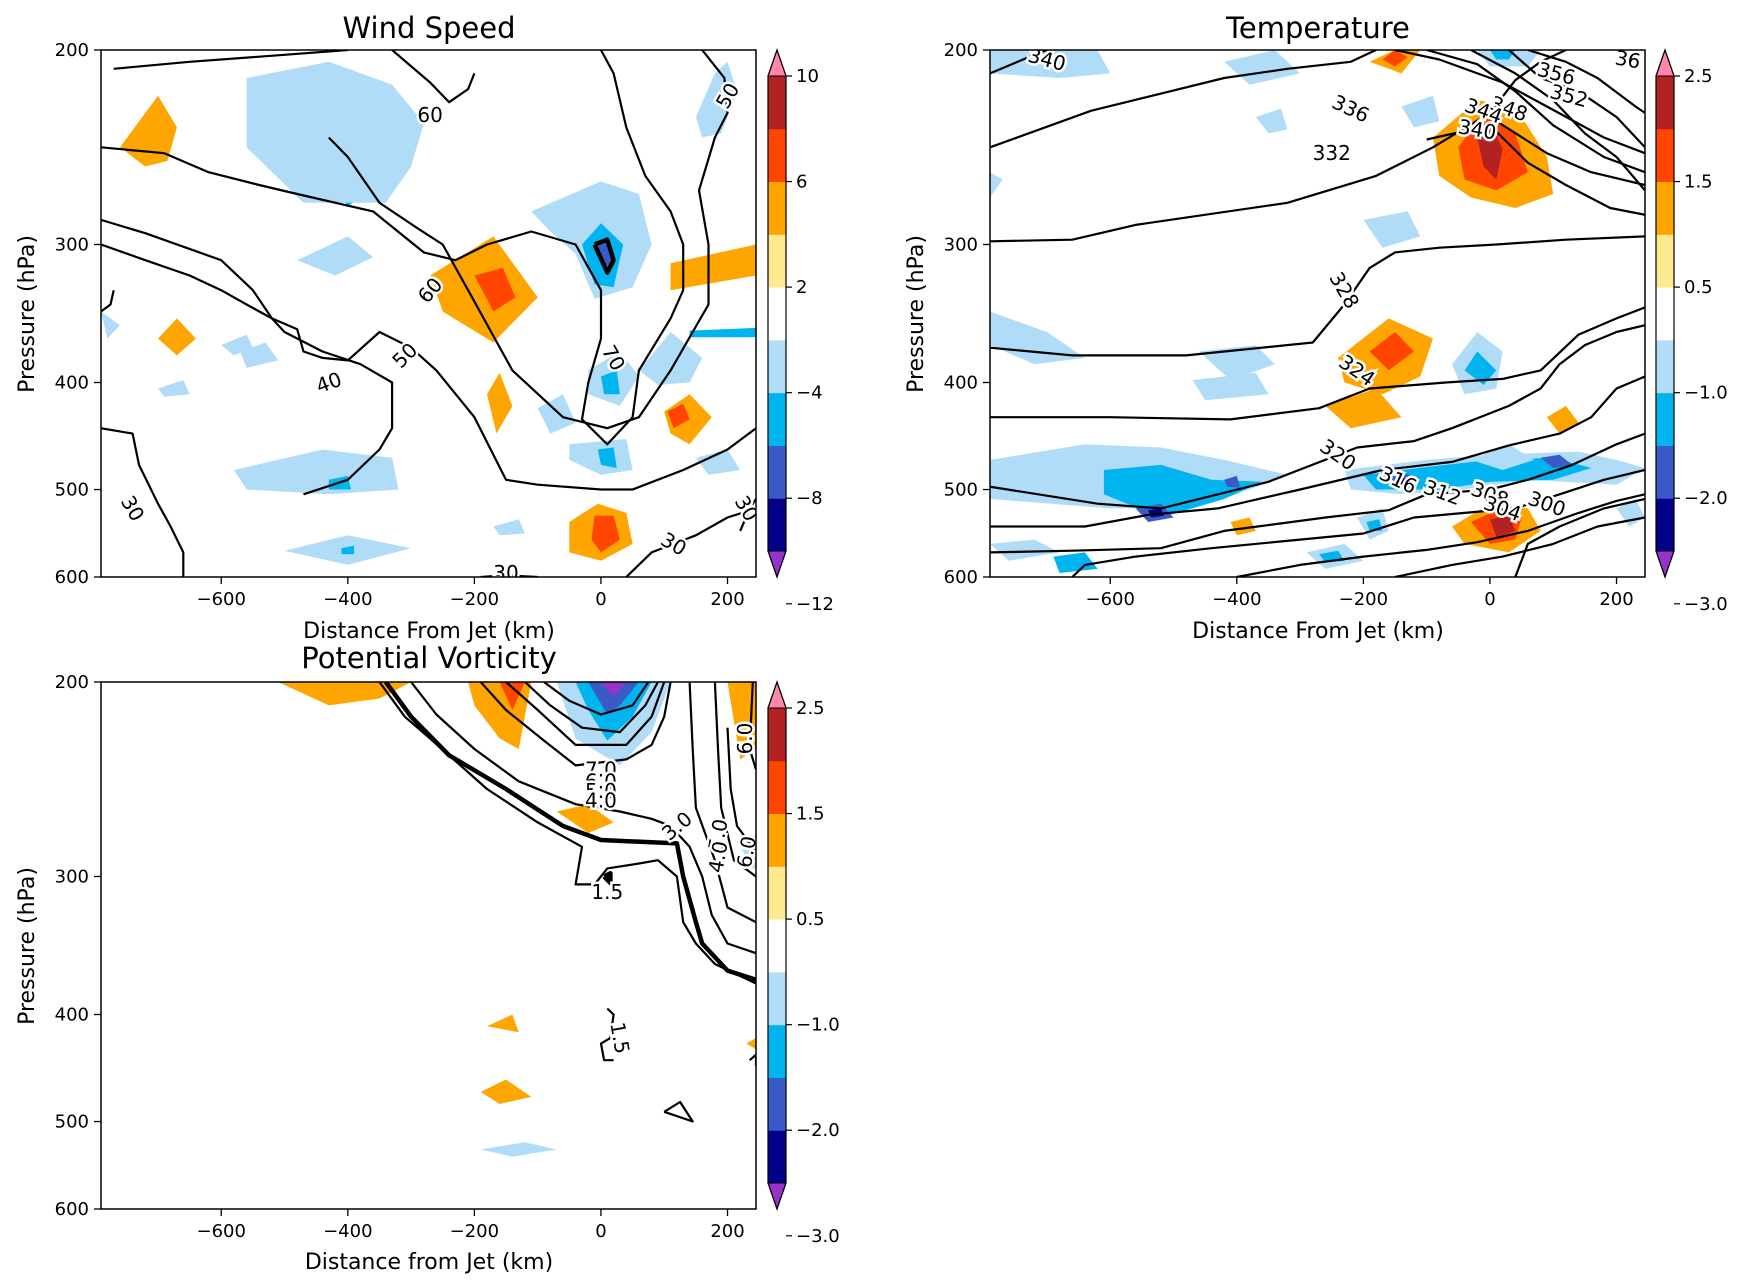 This screenshot has width=1747, height=1288. Describe the element at coordinates (961, 577) in the screenshot. I see `y-tick-label: 600` at that location.